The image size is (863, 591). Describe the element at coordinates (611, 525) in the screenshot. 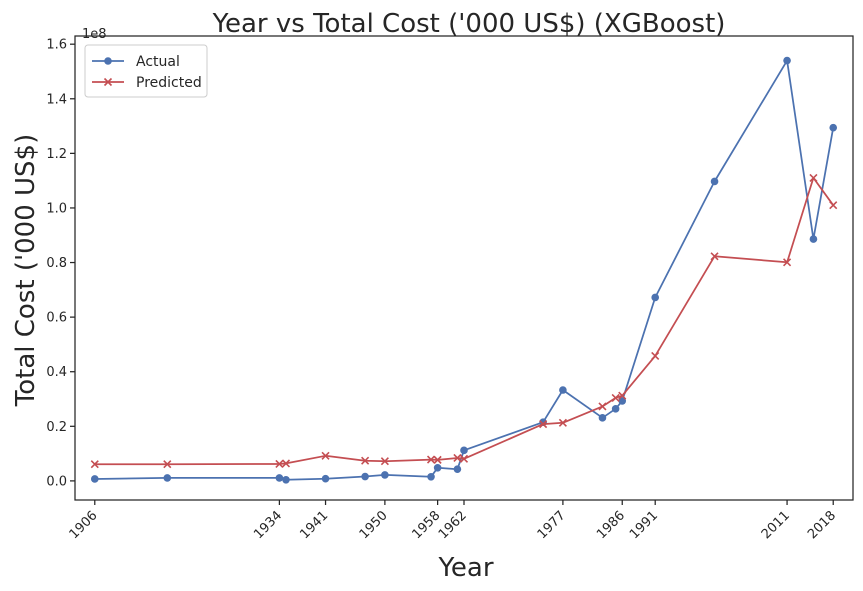

I see `x-tick-label: 1986` at that location.